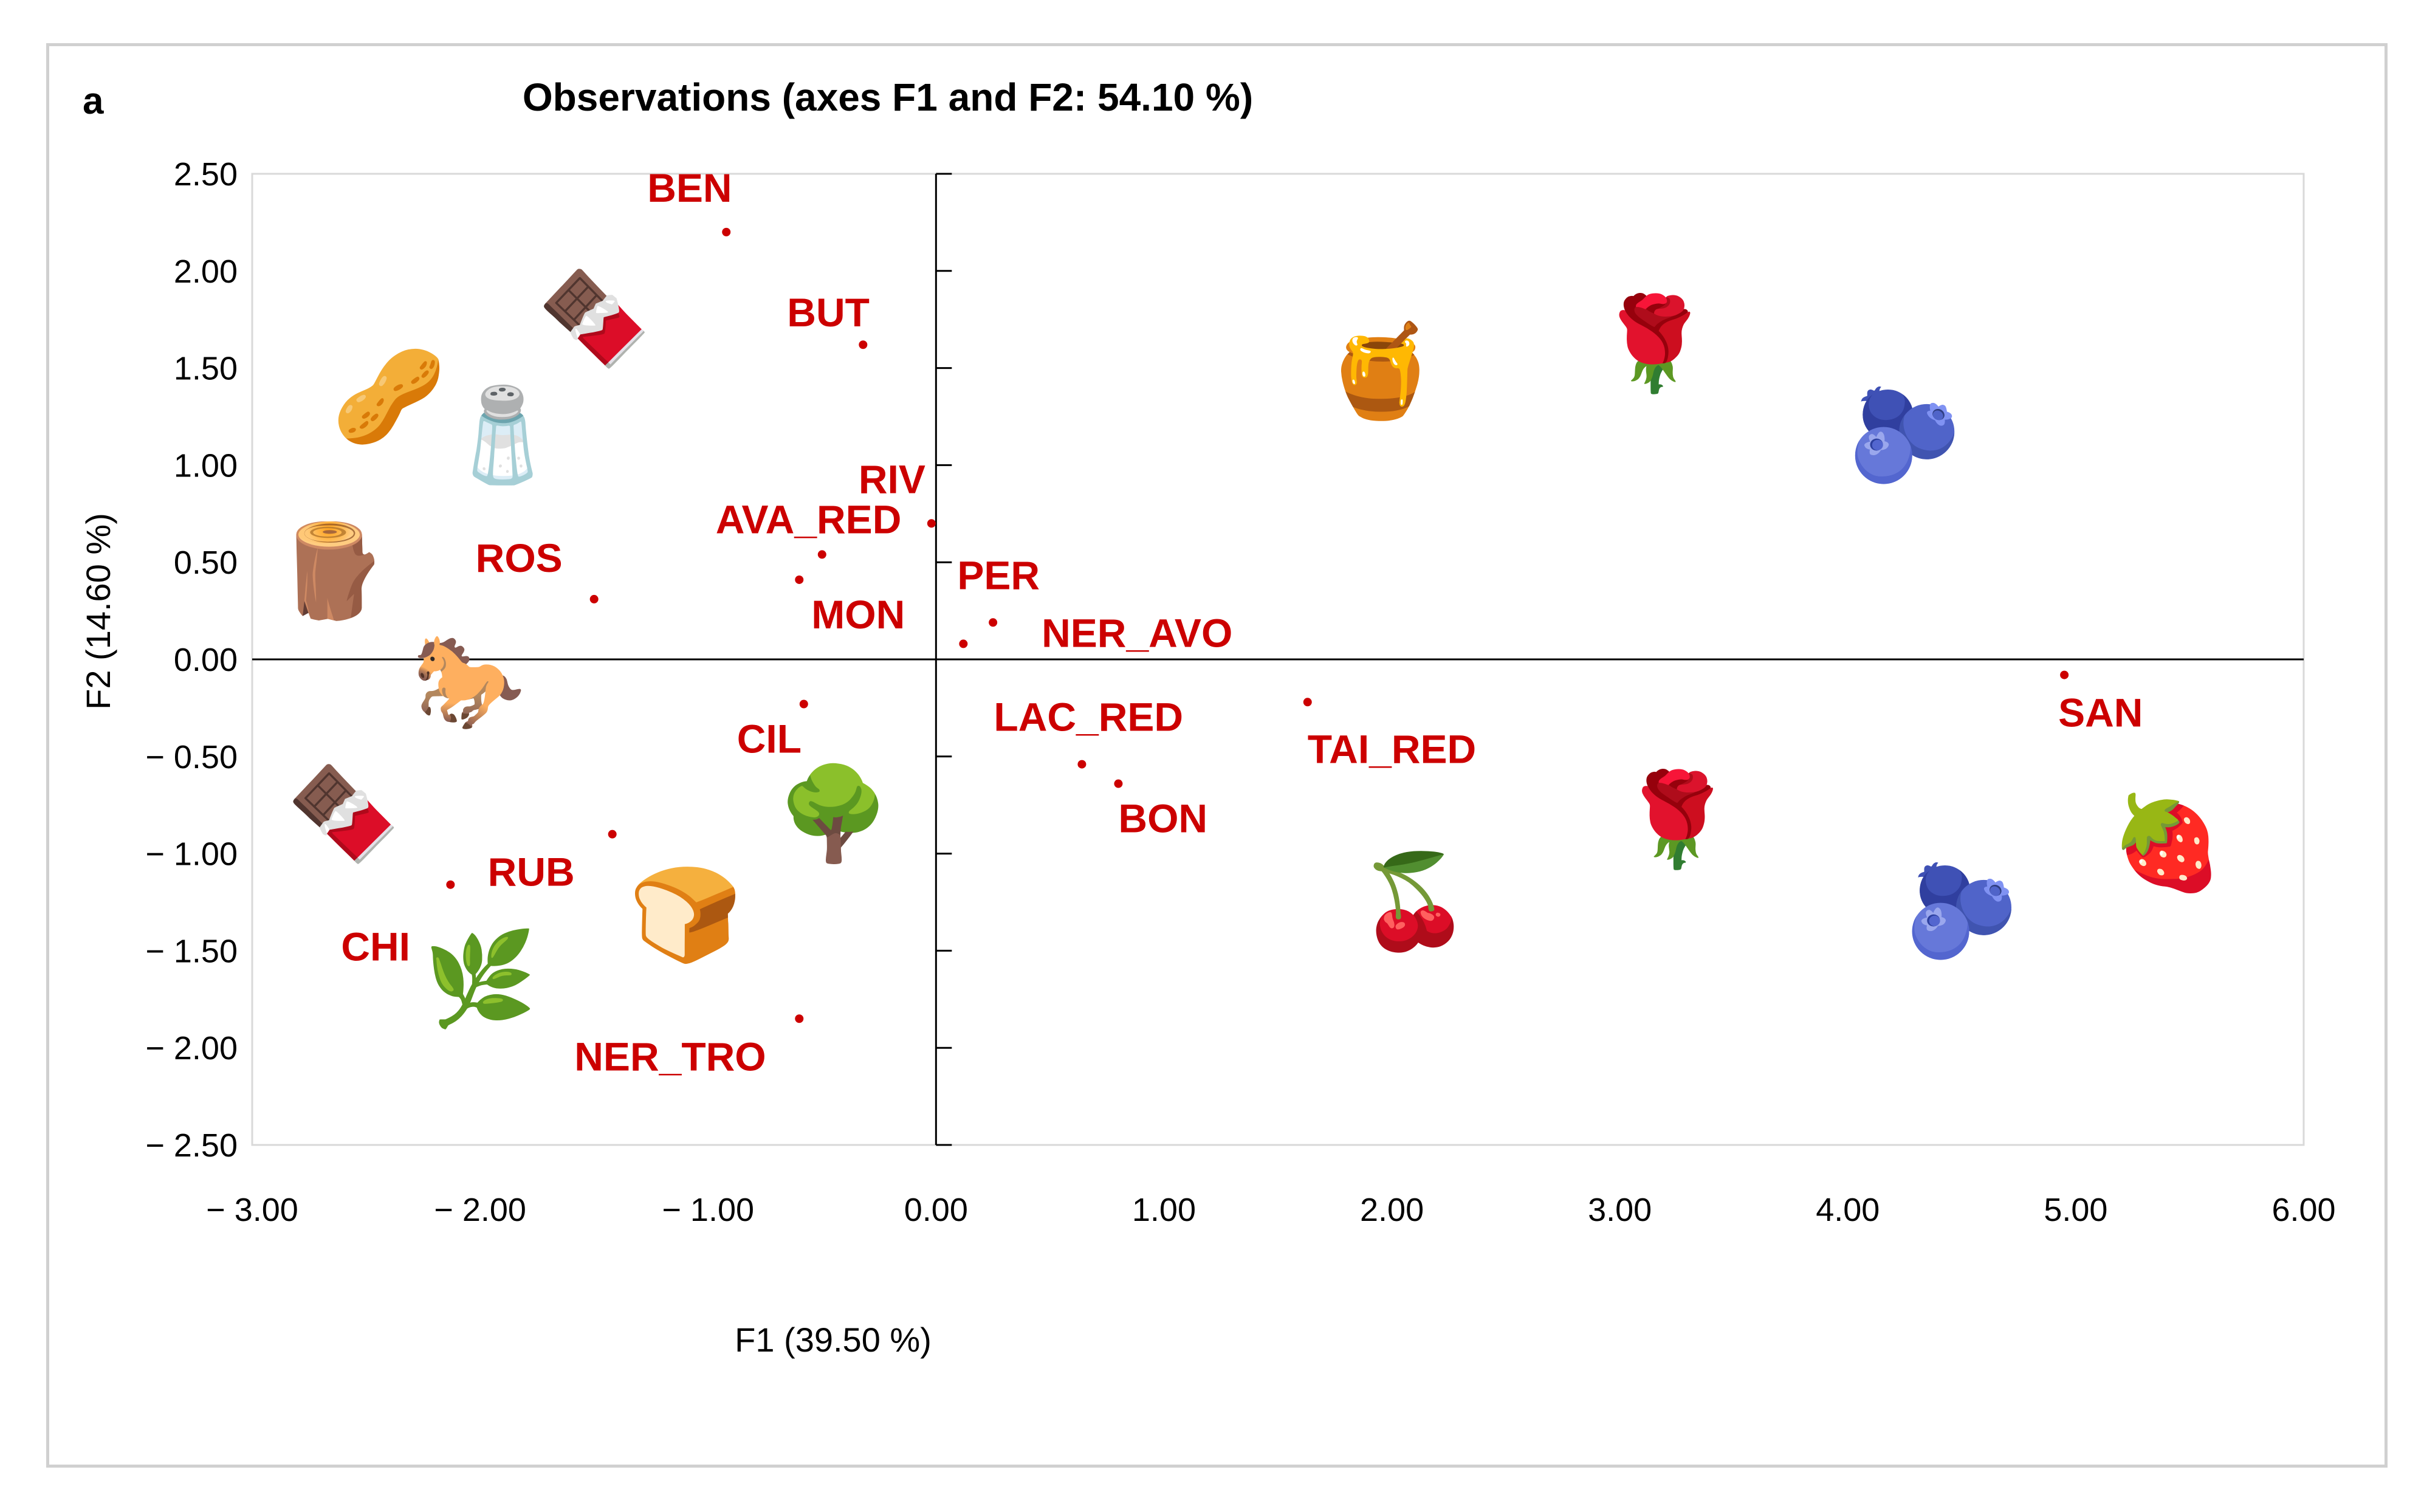 The height and width of the screenshot is (1512, 2424). I want to click on y-tick-label: 0.50, so click(206, 563).